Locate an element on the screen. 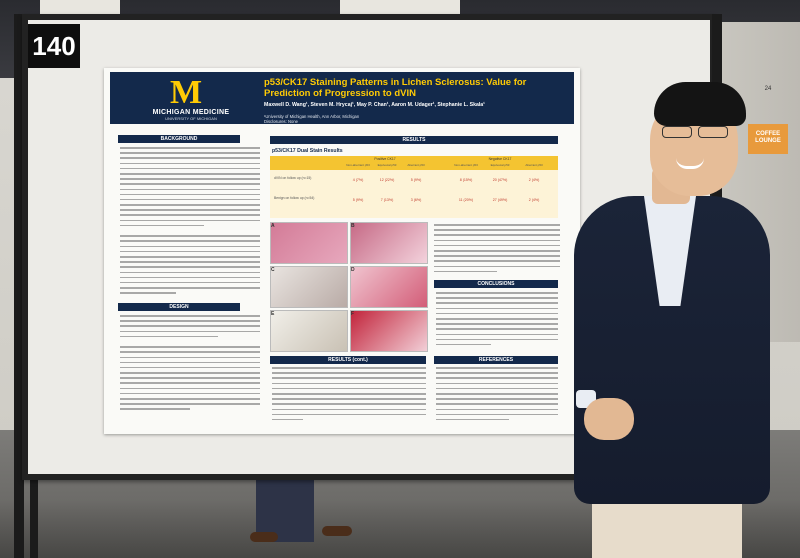 The height and width of the screenshot is (558, 800). coffee-lounge-sign: COFFEE LOUNGE is located at coordinates (768, 139).